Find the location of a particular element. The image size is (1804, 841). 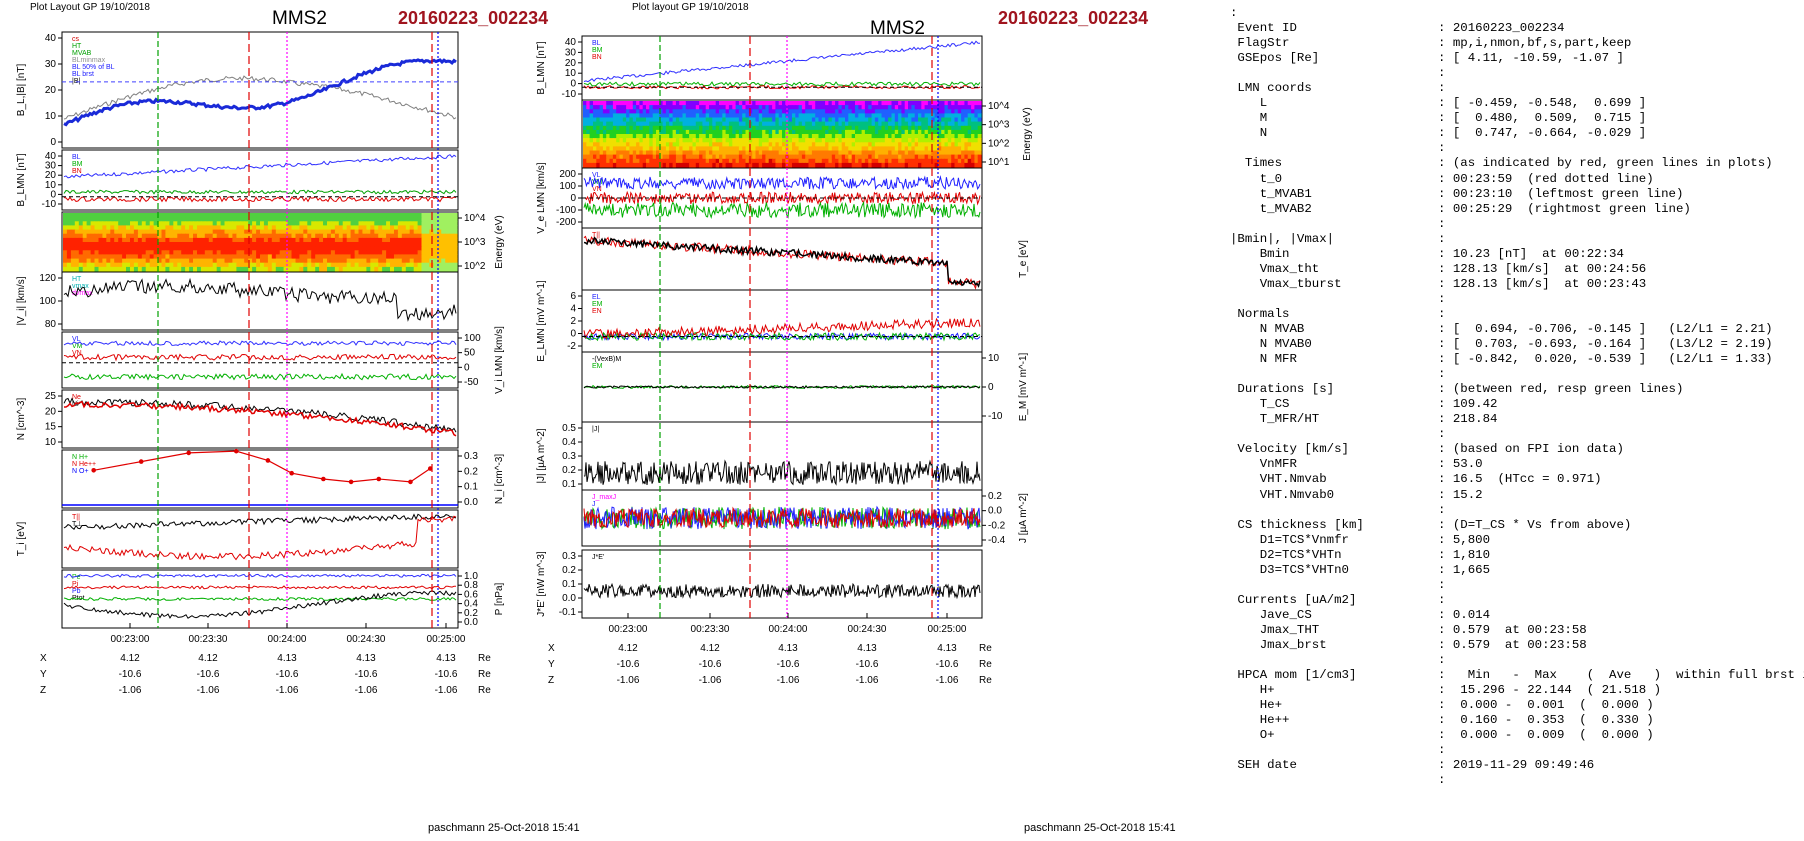

bn-line is located at coordinates (260, 199).